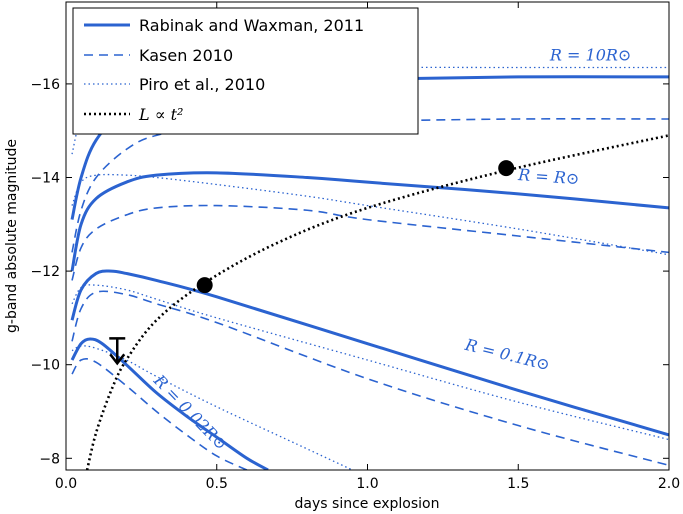 The image size is (683, 514). What do you see at coordinates (66, 484) in the screenshot?
I see `x-tick-label: 0.0` at bounding box center [66, 484].